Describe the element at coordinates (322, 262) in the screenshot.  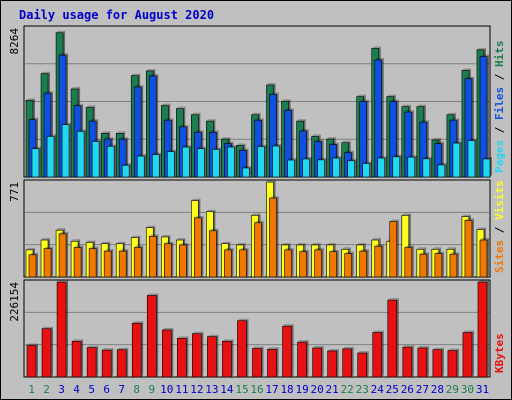
I see `bar-sites-20-side` at that location.